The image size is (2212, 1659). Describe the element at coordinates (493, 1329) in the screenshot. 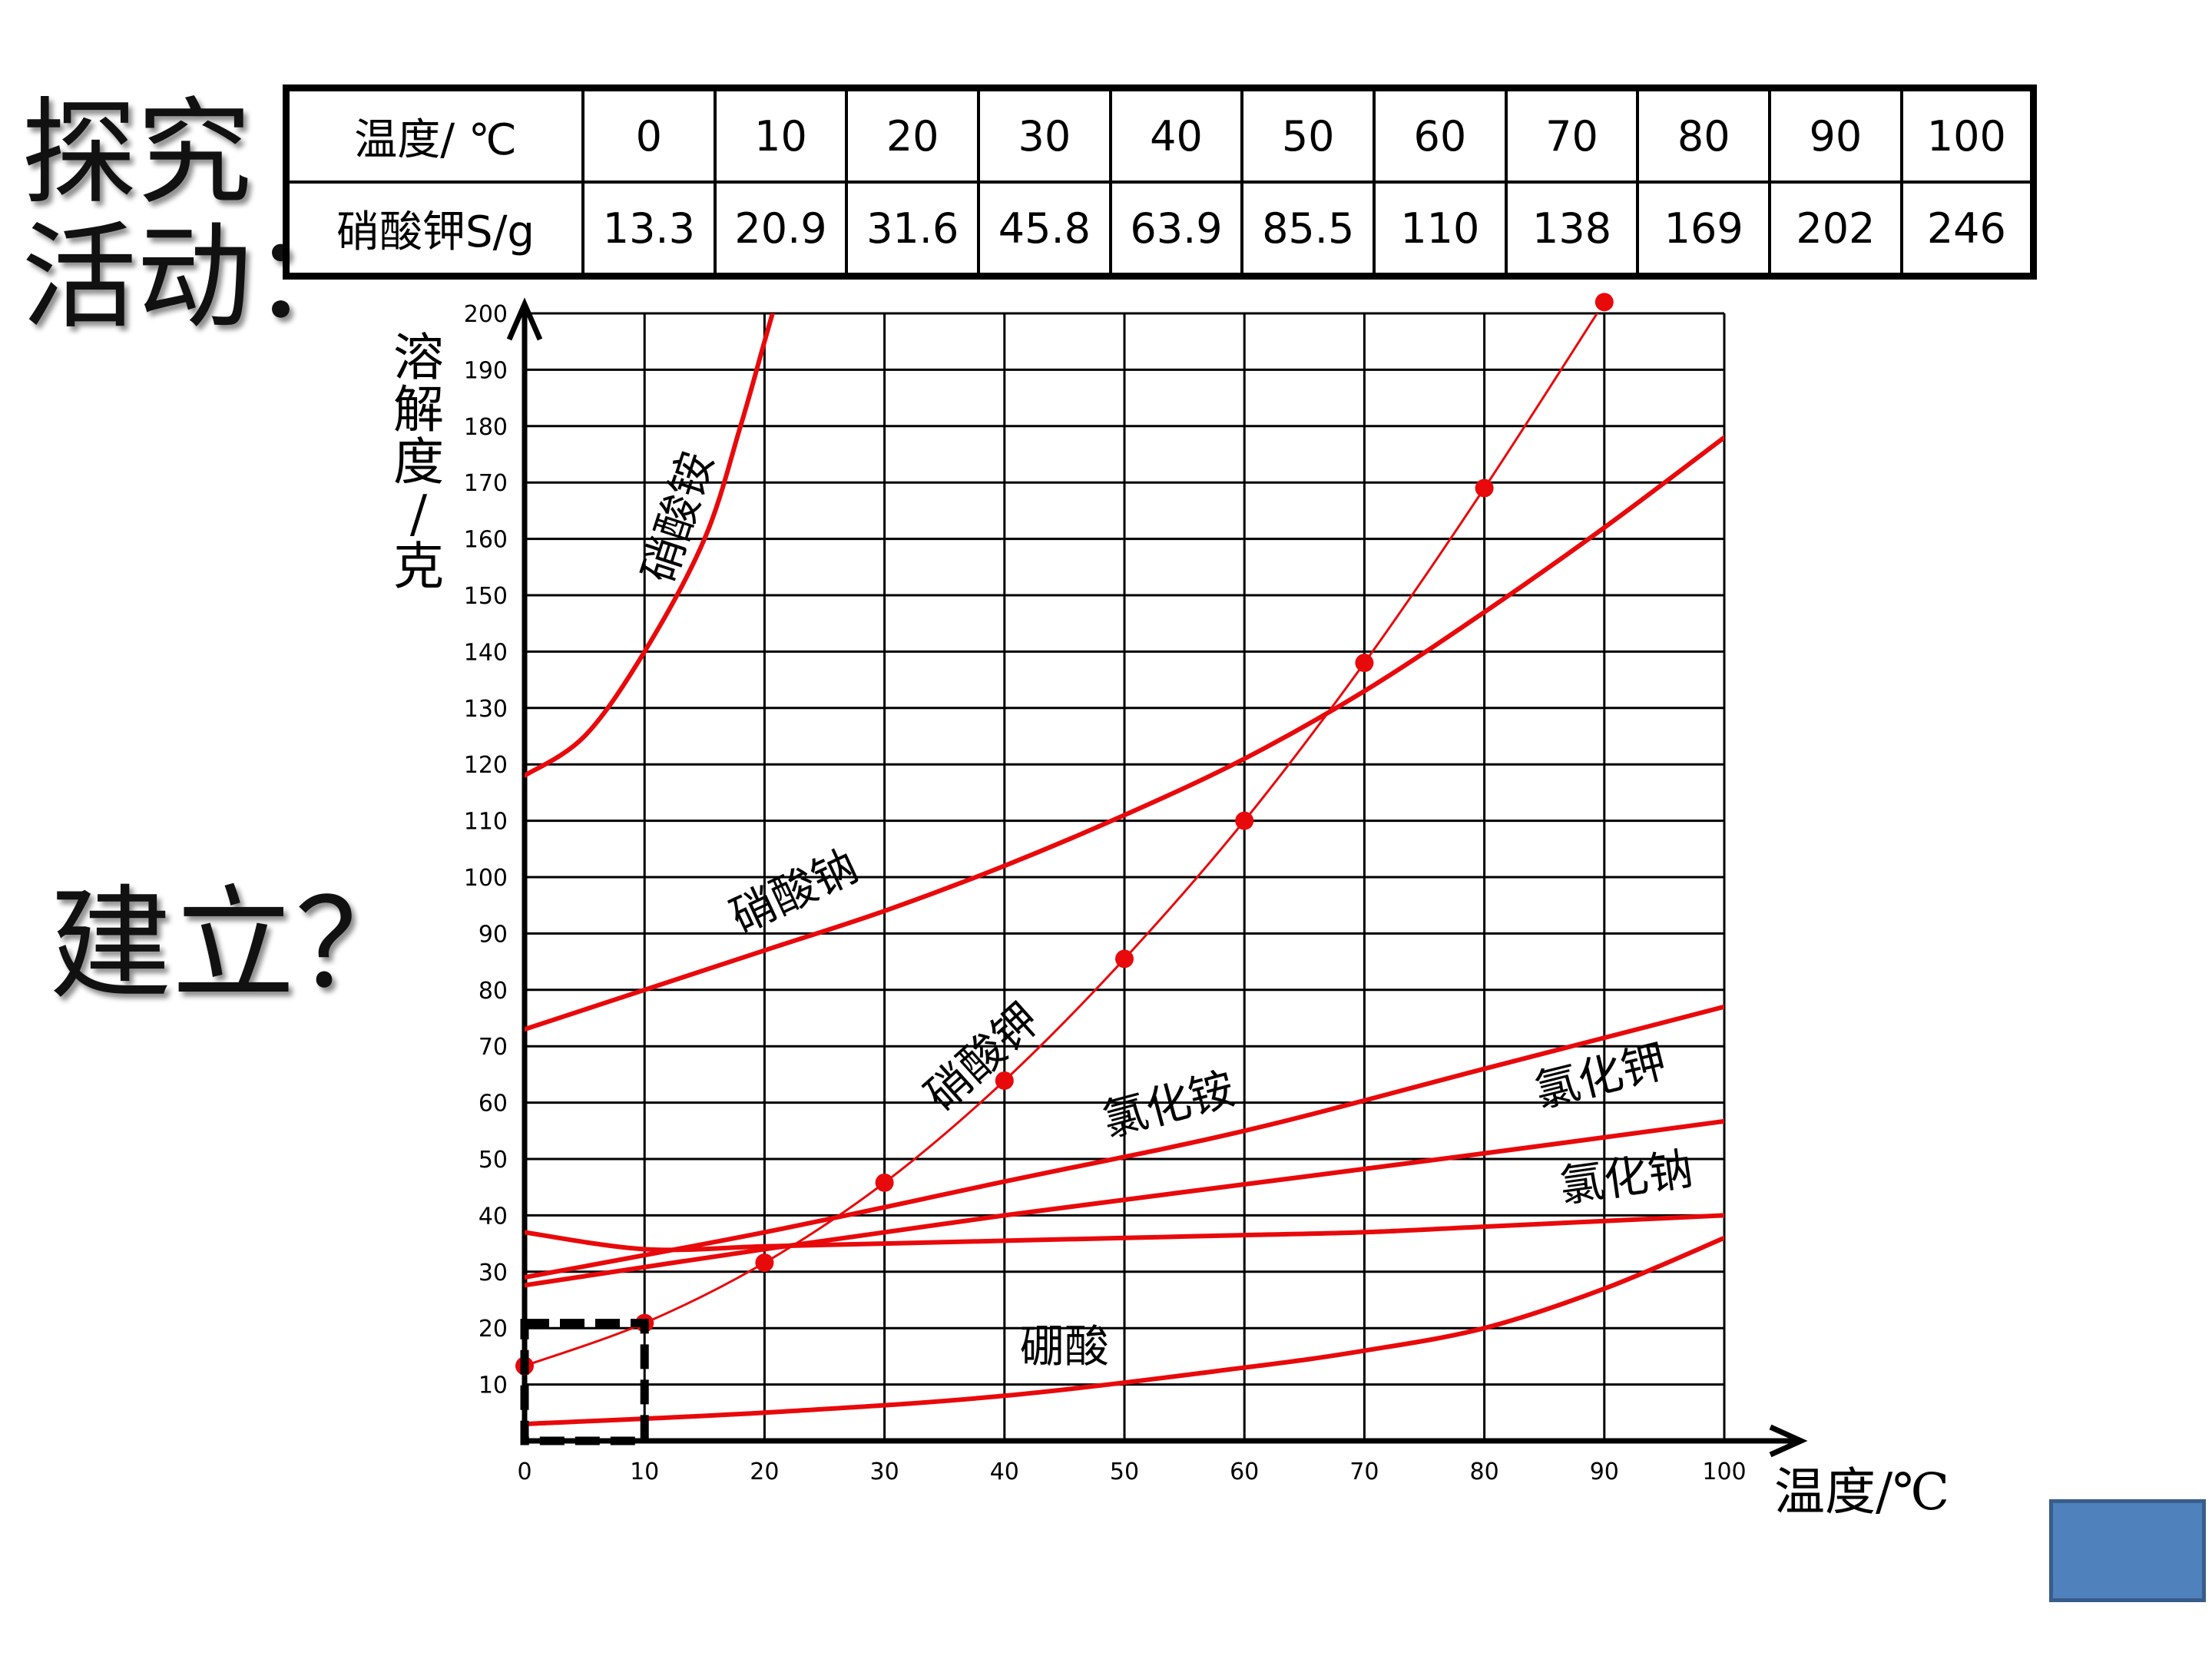

I see `y-tick-label: 20` at that location.